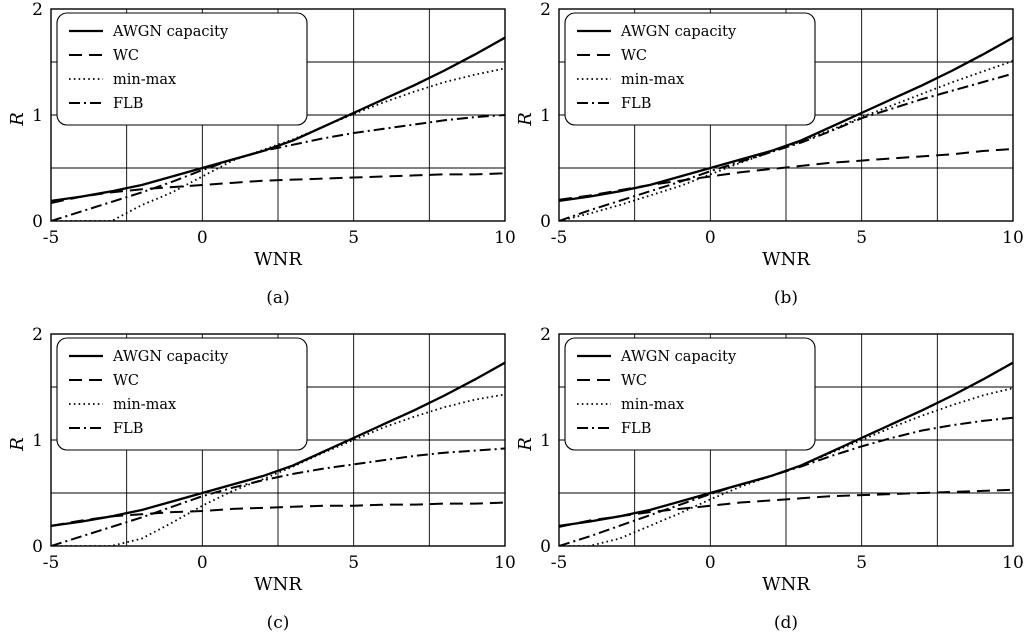  What do you see at coordinates (786, 623) in the screenshot?
I see `panel-caption: (d)` at bounding box center [786, 623].